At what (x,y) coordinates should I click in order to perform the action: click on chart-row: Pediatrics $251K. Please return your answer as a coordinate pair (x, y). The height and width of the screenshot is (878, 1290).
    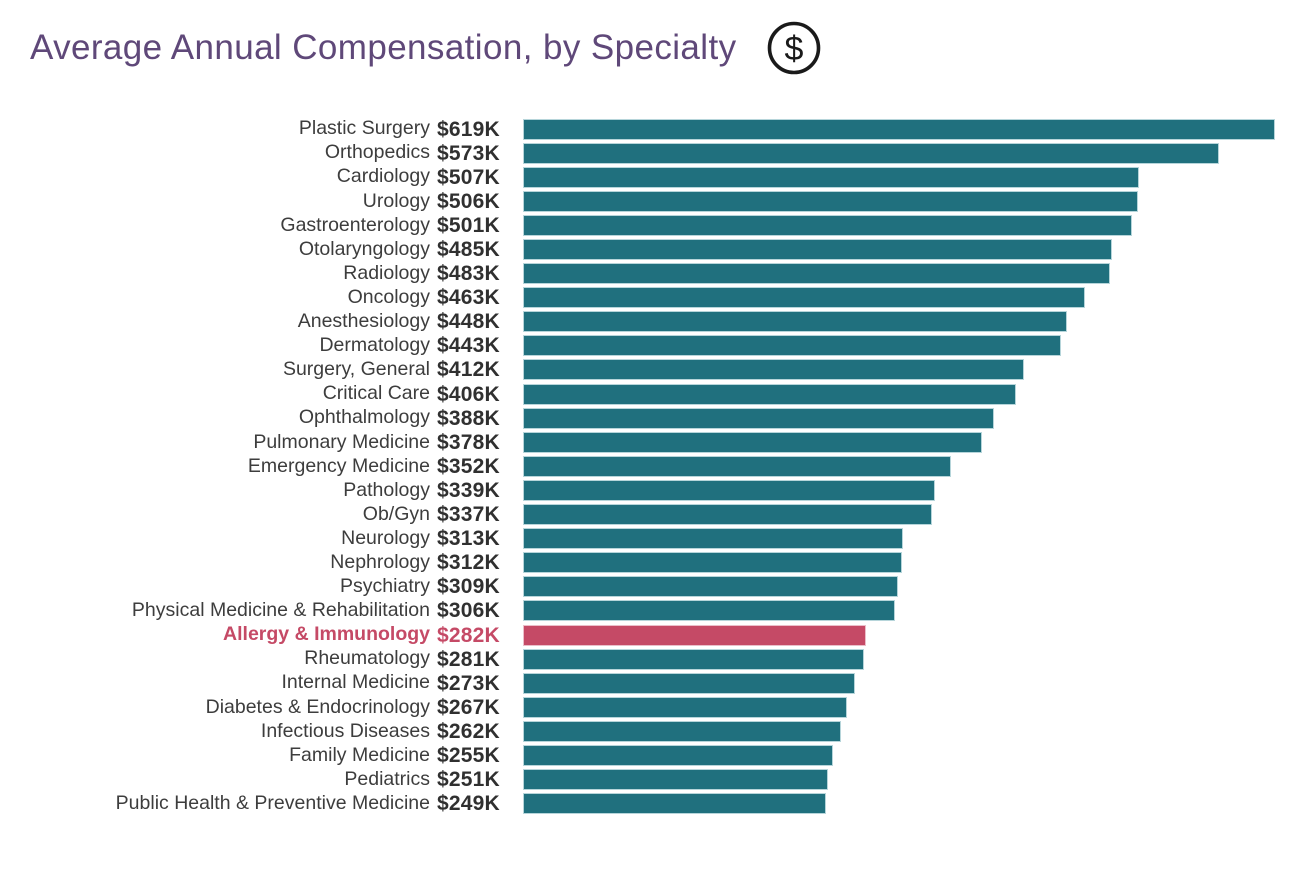
    Looking at the image, I should click on (645, 780).